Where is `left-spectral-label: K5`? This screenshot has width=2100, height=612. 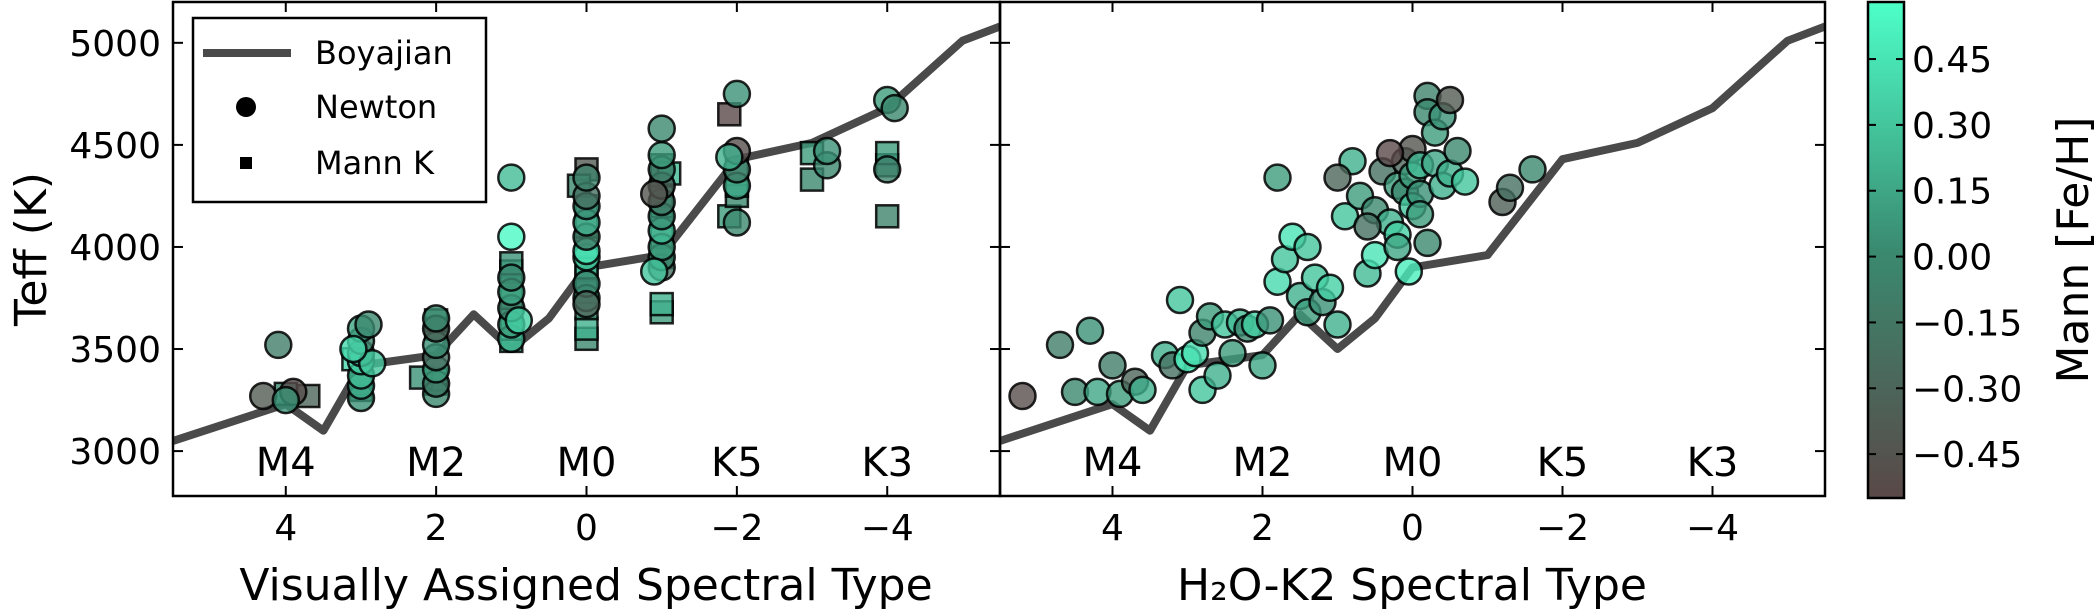
left-spectral-label: K5 is located at coordinates (737, 463).